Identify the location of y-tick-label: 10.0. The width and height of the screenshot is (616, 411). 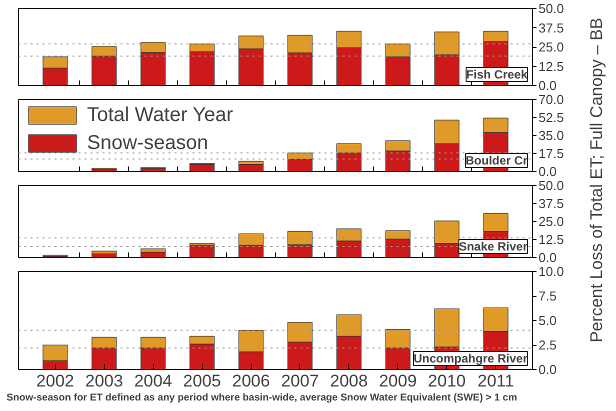
(551, 271).